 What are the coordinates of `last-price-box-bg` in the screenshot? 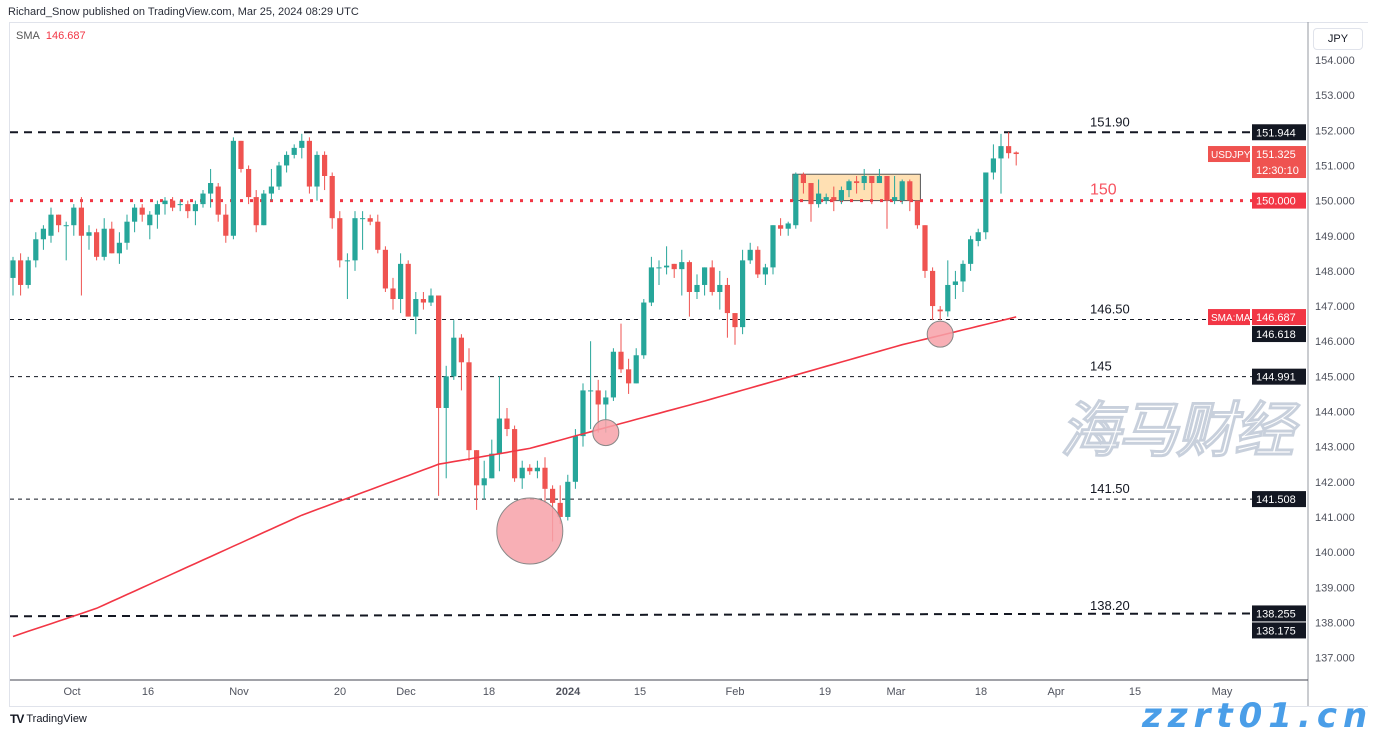 It's located at (1279, 162).